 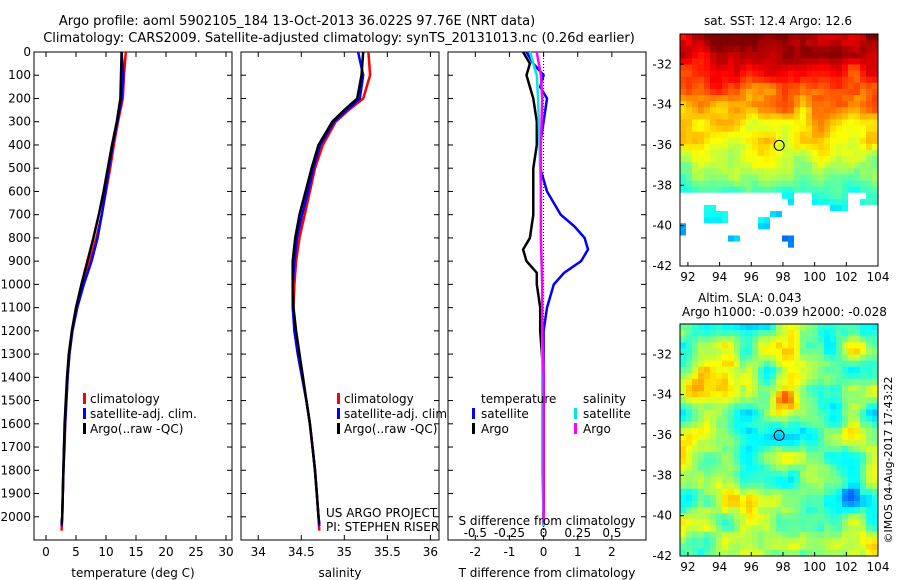 What do you see at coordinates (770, 170) in the screenshot?
I see `sst-map-axes: 92 94 96 98 100 102 104-32-34-36-38-40-42` at bounding box center [770, 170].